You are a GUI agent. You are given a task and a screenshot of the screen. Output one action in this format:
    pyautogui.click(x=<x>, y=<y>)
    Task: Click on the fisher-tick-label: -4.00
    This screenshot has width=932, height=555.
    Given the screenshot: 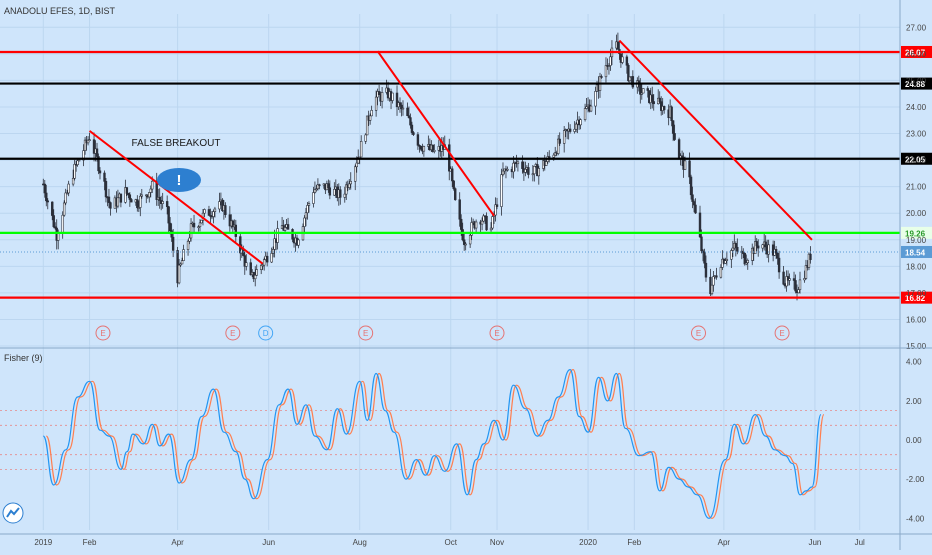 What is the action you would take?
    pyautogui.click(x=915, y=518)
    